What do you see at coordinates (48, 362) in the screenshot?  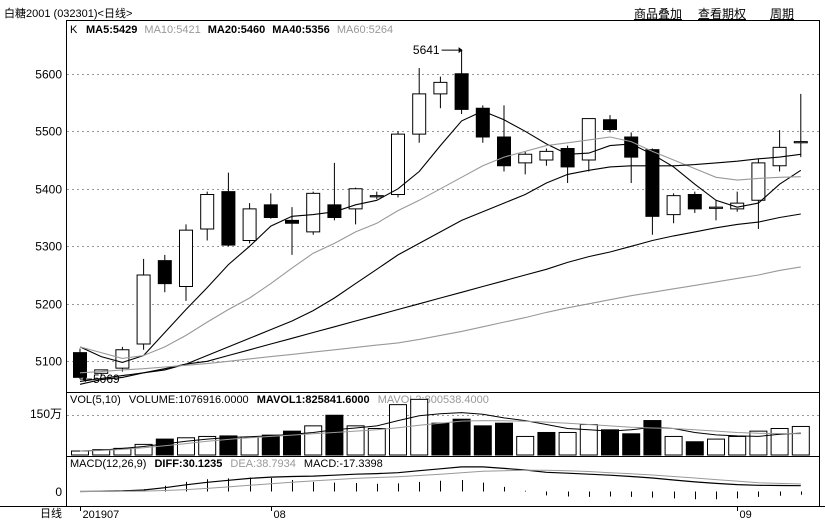 I see `price-tick-label: 5100` at bounding box center [48, 362].